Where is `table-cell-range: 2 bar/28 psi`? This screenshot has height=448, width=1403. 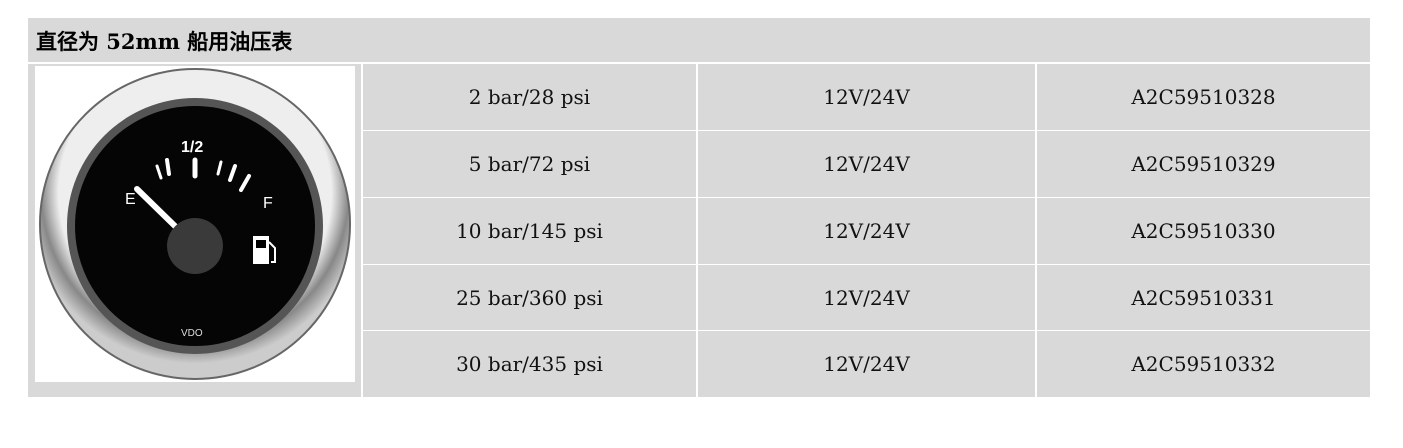 table-cell-range: 2 bar/28 psi is located at coordinates (529, 97).